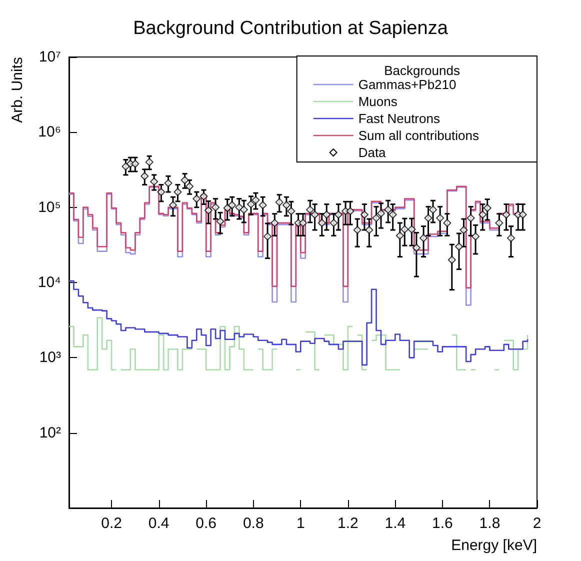 Image resolution: width=581 pixels, height=561 pixels. What do you see at coordinates (111, 523) in the screenshot?
I see `x-tick-label: 0.2` at bounding box center [111, 523].